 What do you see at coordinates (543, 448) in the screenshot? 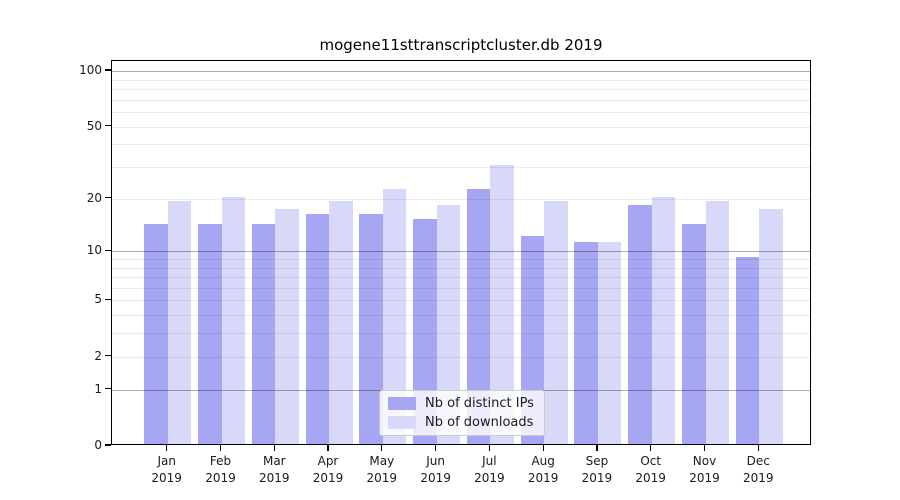
I see `x-tick-mark-aug` at bounding box center [543, 448].